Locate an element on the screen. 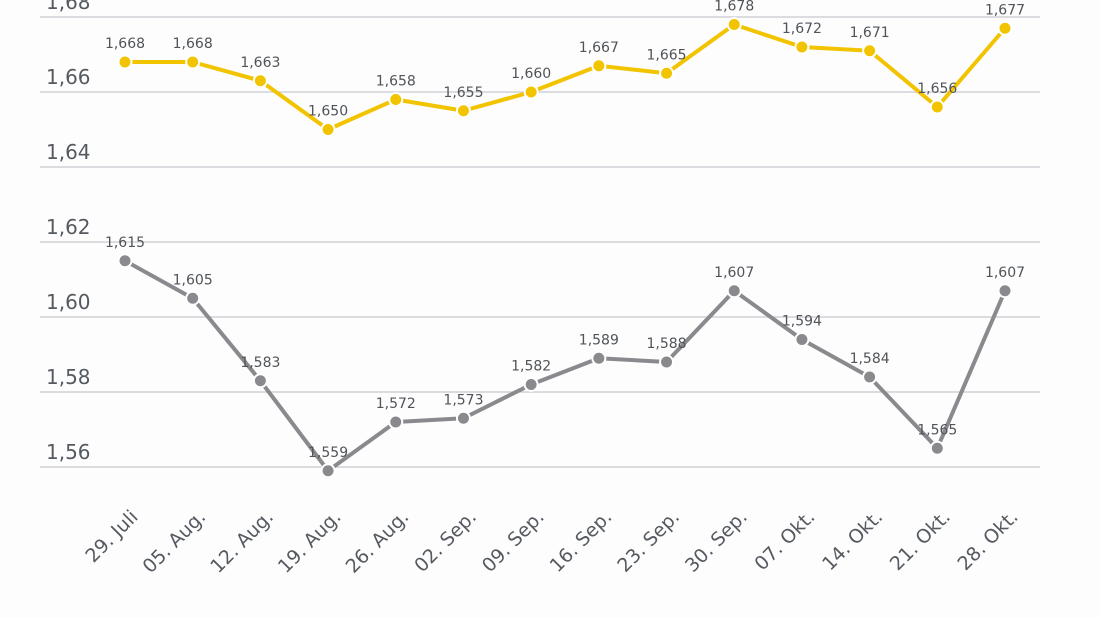 This screenshot has height=618, width=1100. data-label: 1,573 is located at coordinates (463, 400).